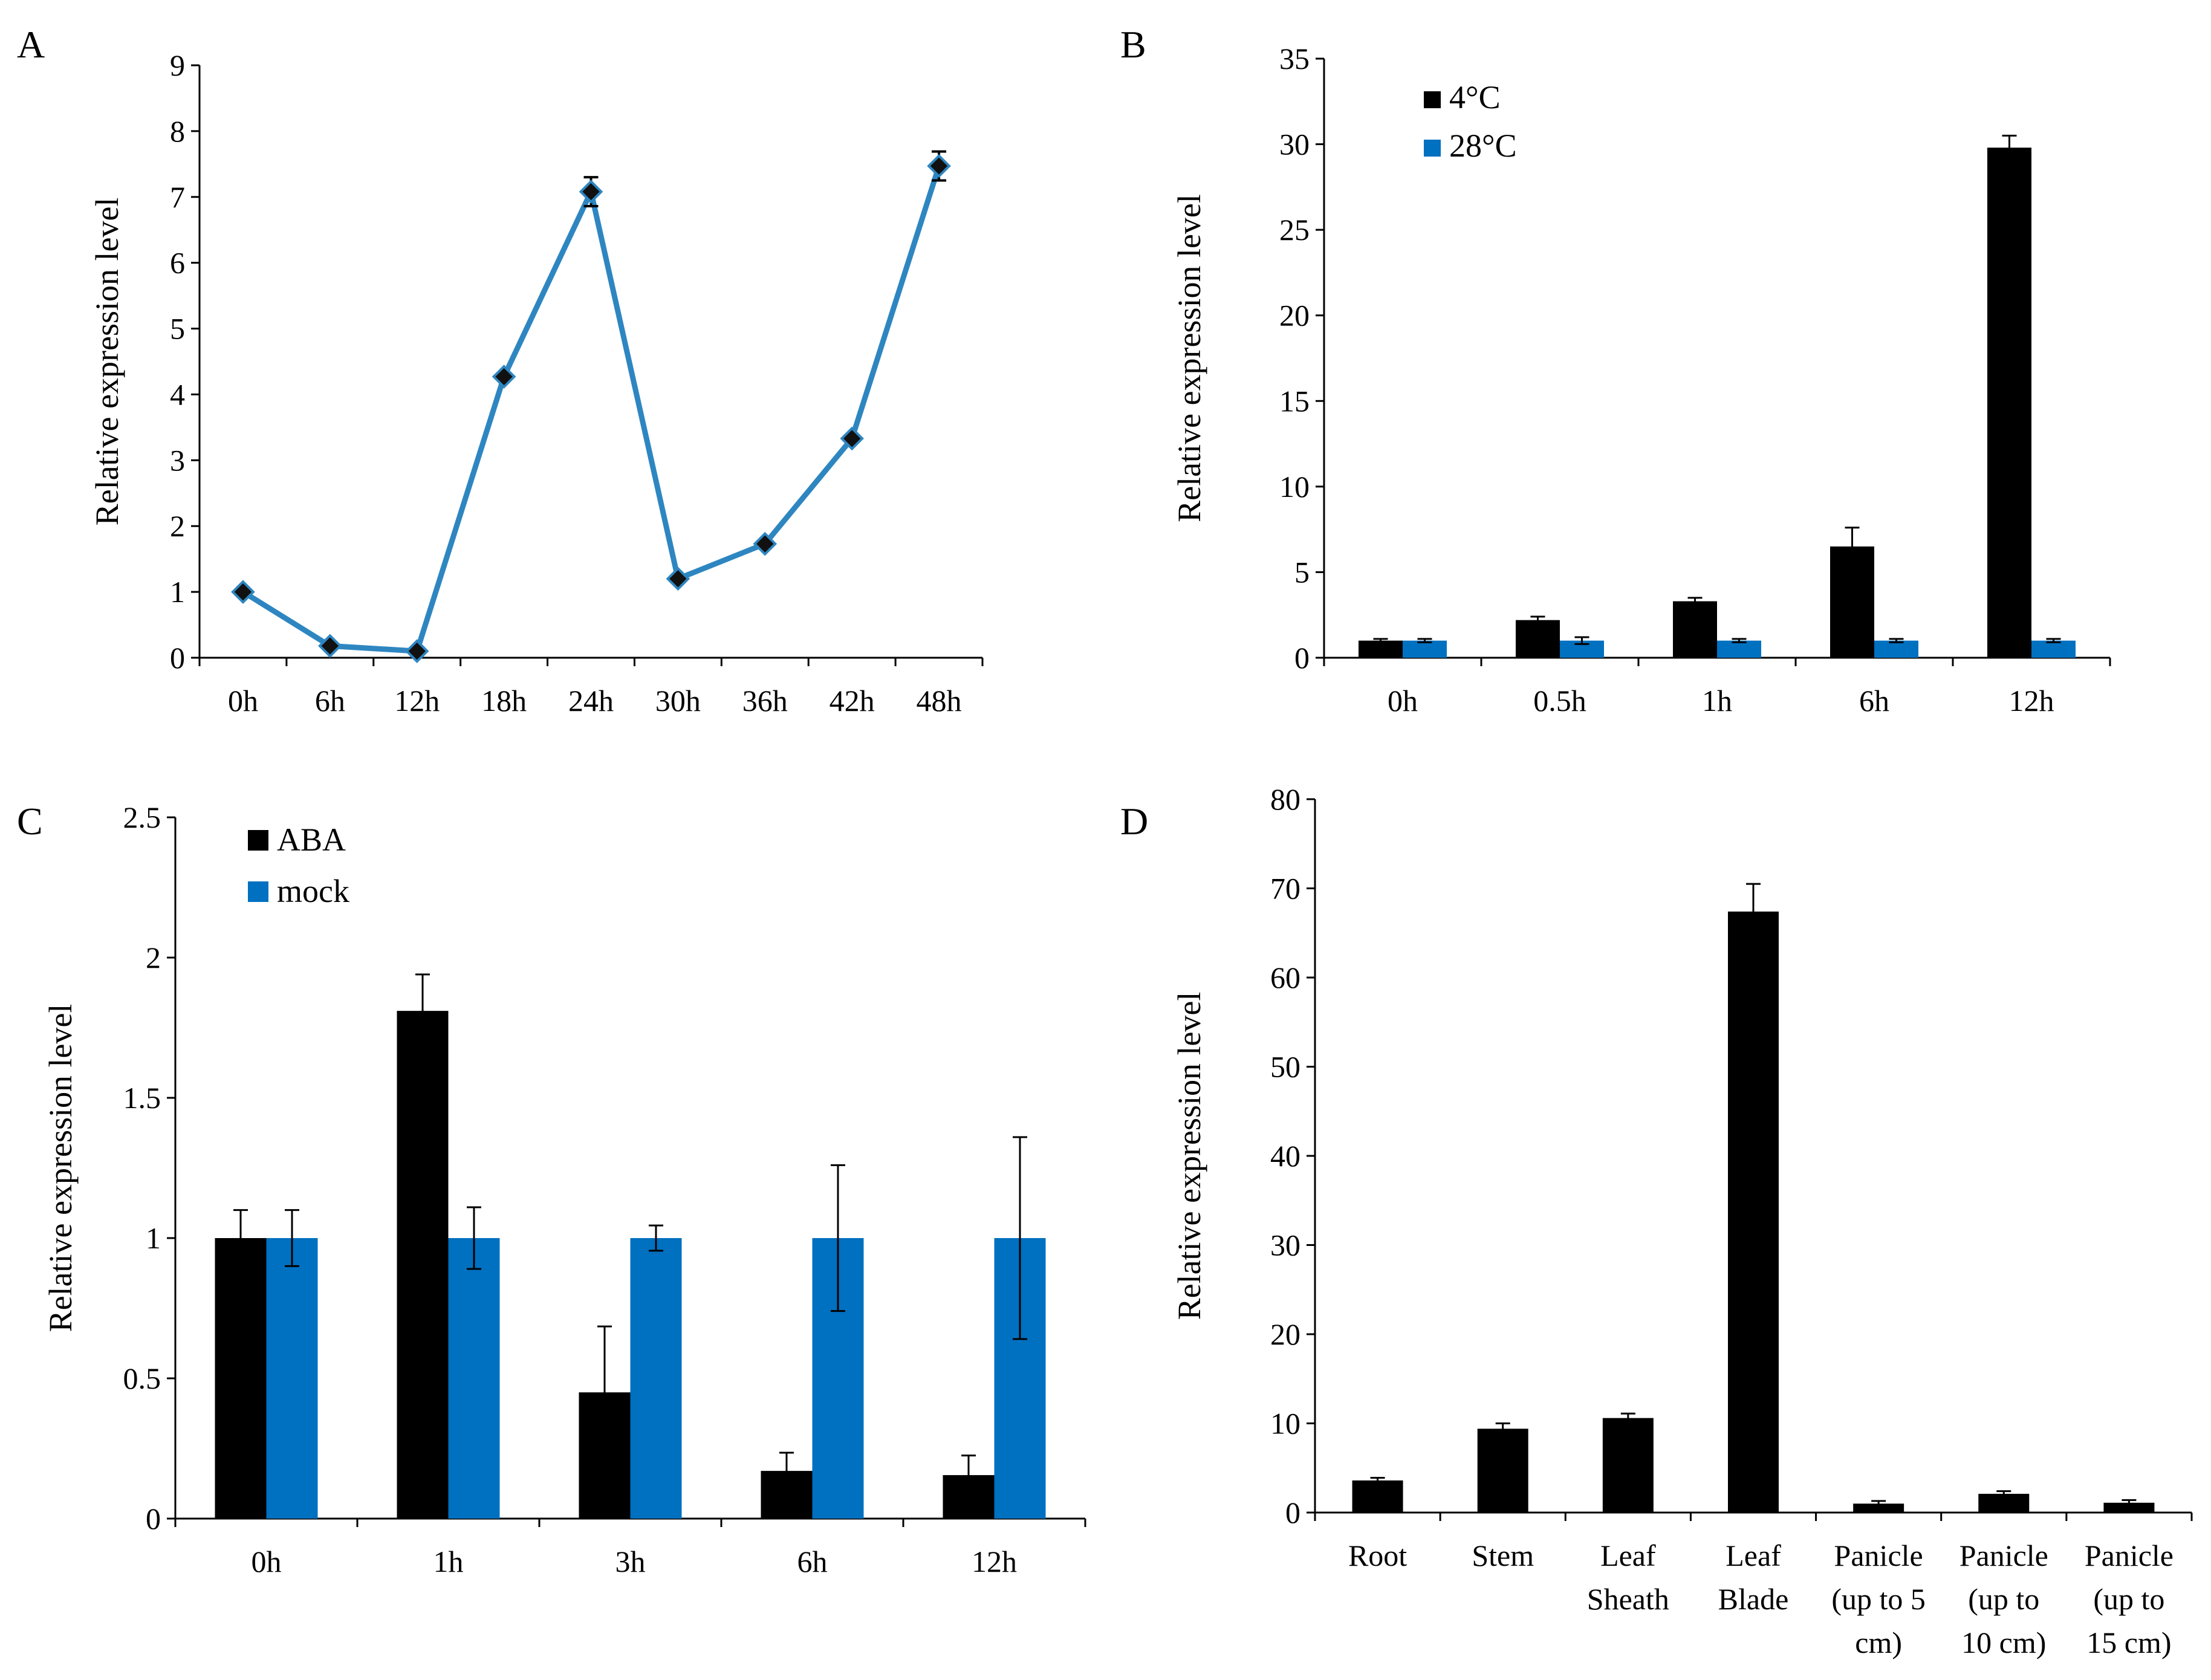  Describe the element at coordinates (31, 44) in the screenshot. I see `panel-label-a: A` at that location.